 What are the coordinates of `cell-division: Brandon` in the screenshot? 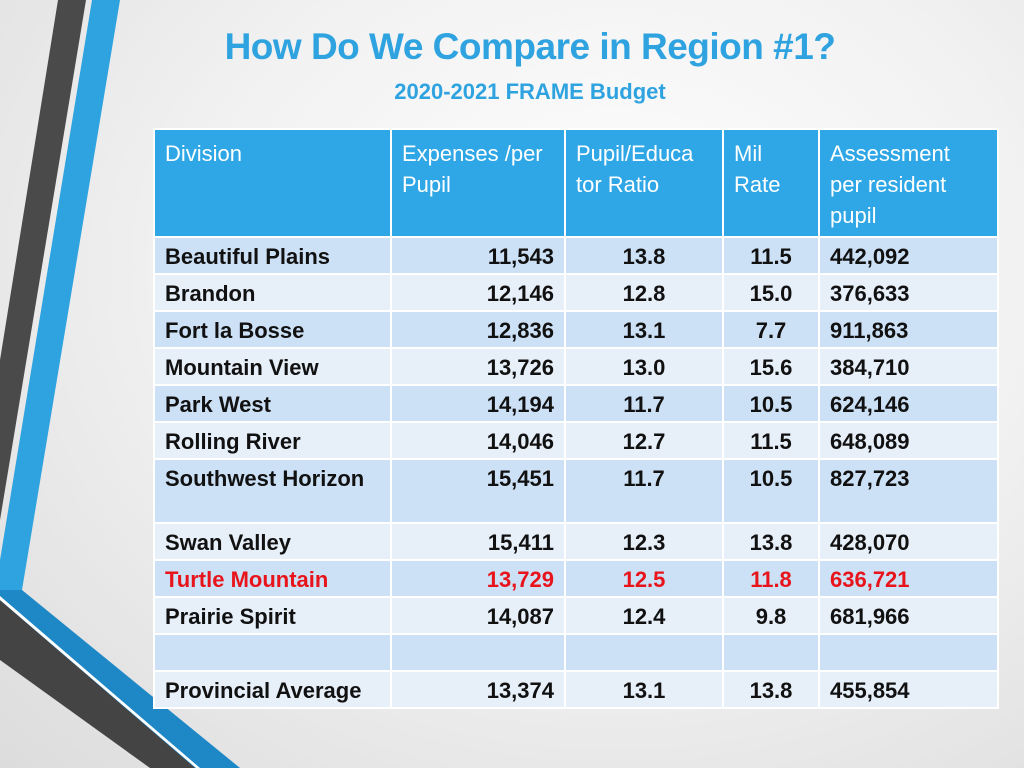 It's located at (272, 292).